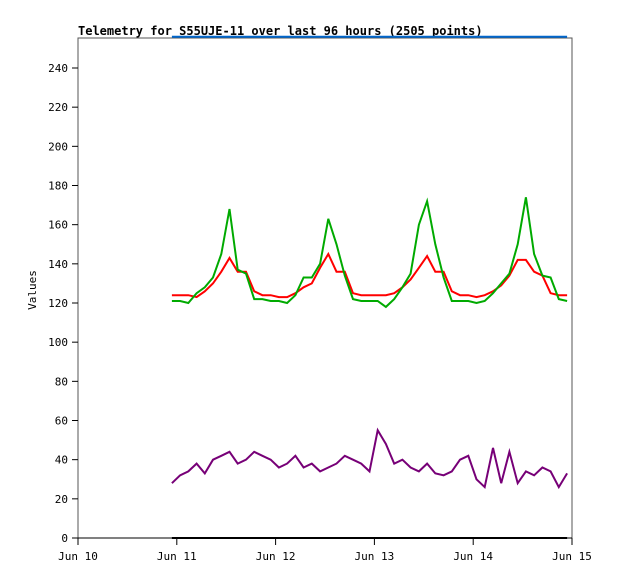 The width and height of the screenshot is (618, 579). What do you see at coordinates (61, 499) in the screenshot?
I see `y-tick-label: 20` at bounding box center [61, 499].